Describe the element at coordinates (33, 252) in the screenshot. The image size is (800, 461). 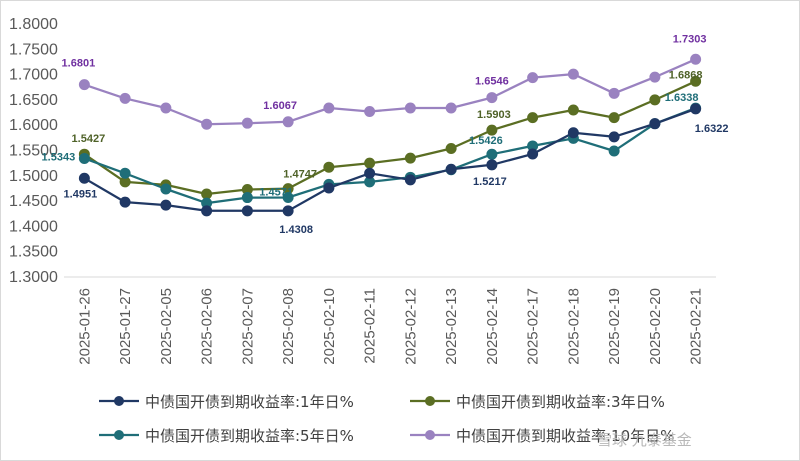
I see `y-tick-label: 1.3500` at that location.